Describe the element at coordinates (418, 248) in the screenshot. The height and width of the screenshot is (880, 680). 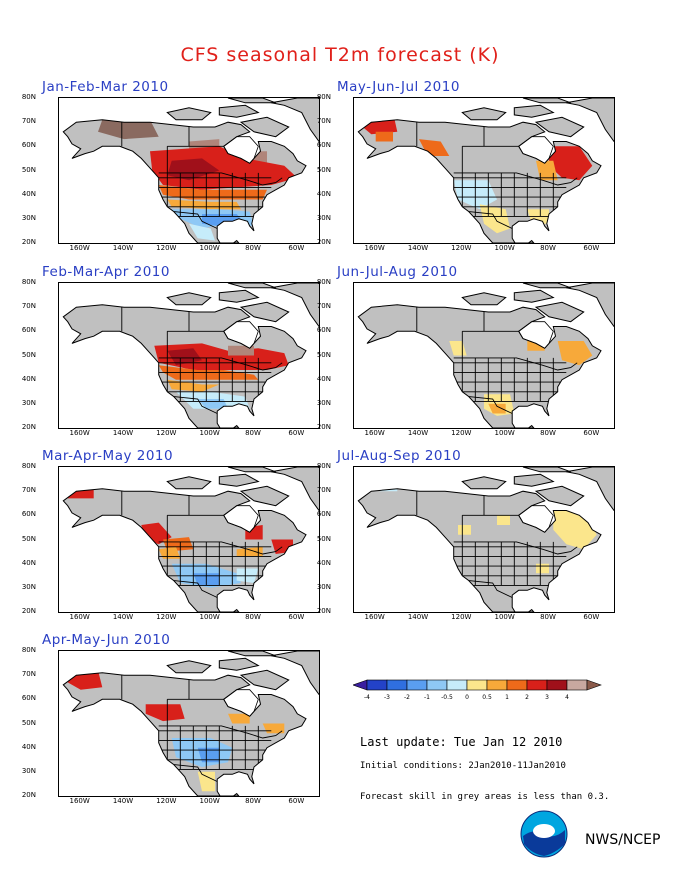
I see `lon-tick-label: 140W` at that location.